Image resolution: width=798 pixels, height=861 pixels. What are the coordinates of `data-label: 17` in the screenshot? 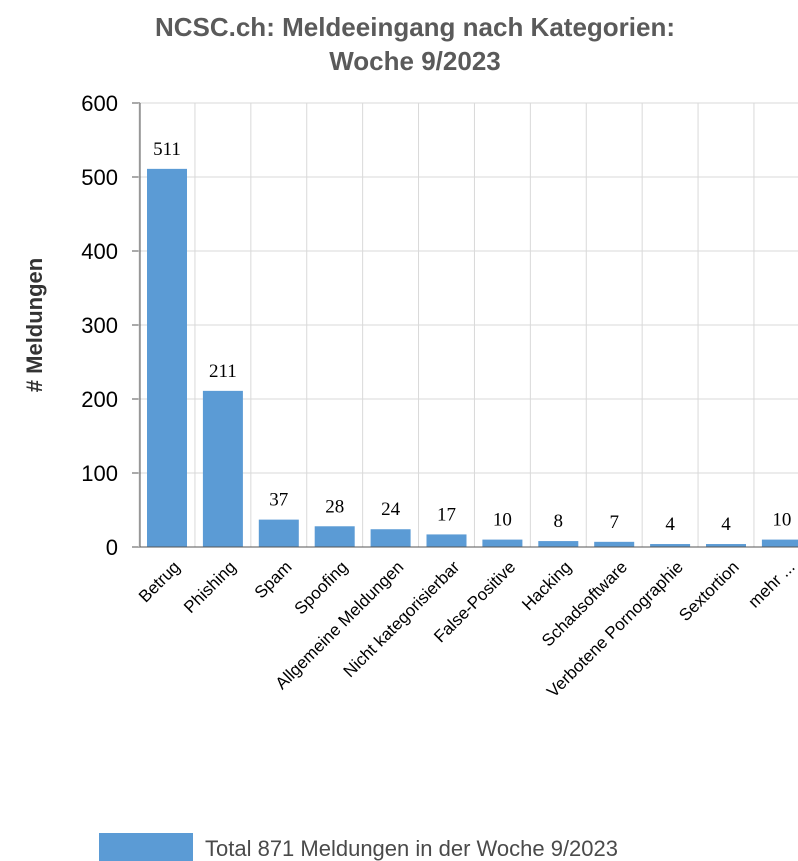 It's located at (446, 514).